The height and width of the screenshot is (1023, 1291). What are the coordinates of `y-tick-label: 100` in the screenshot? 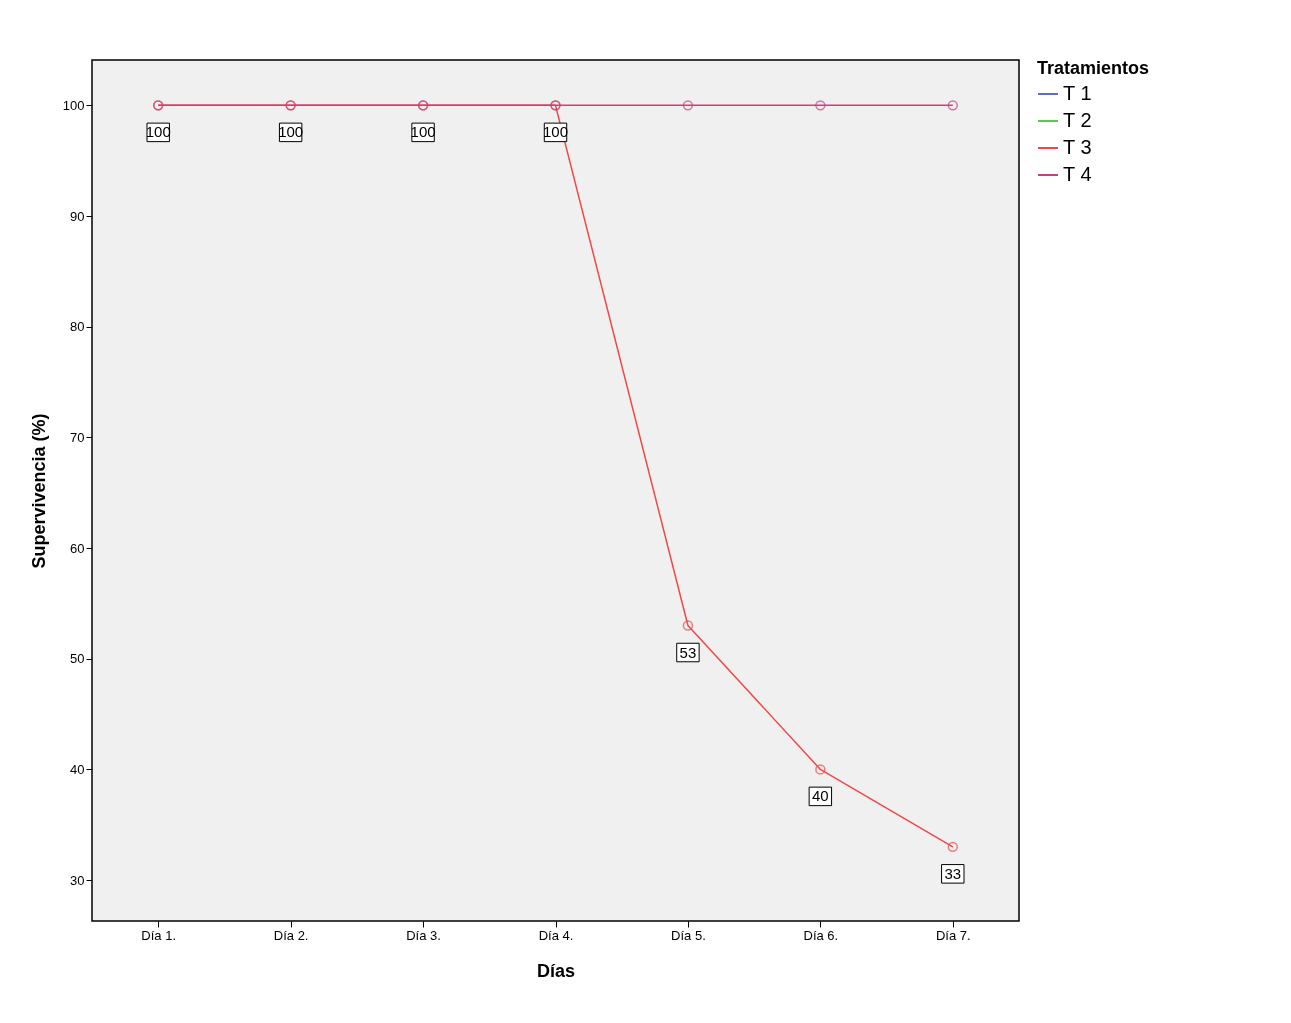 It's located at (73, 105).